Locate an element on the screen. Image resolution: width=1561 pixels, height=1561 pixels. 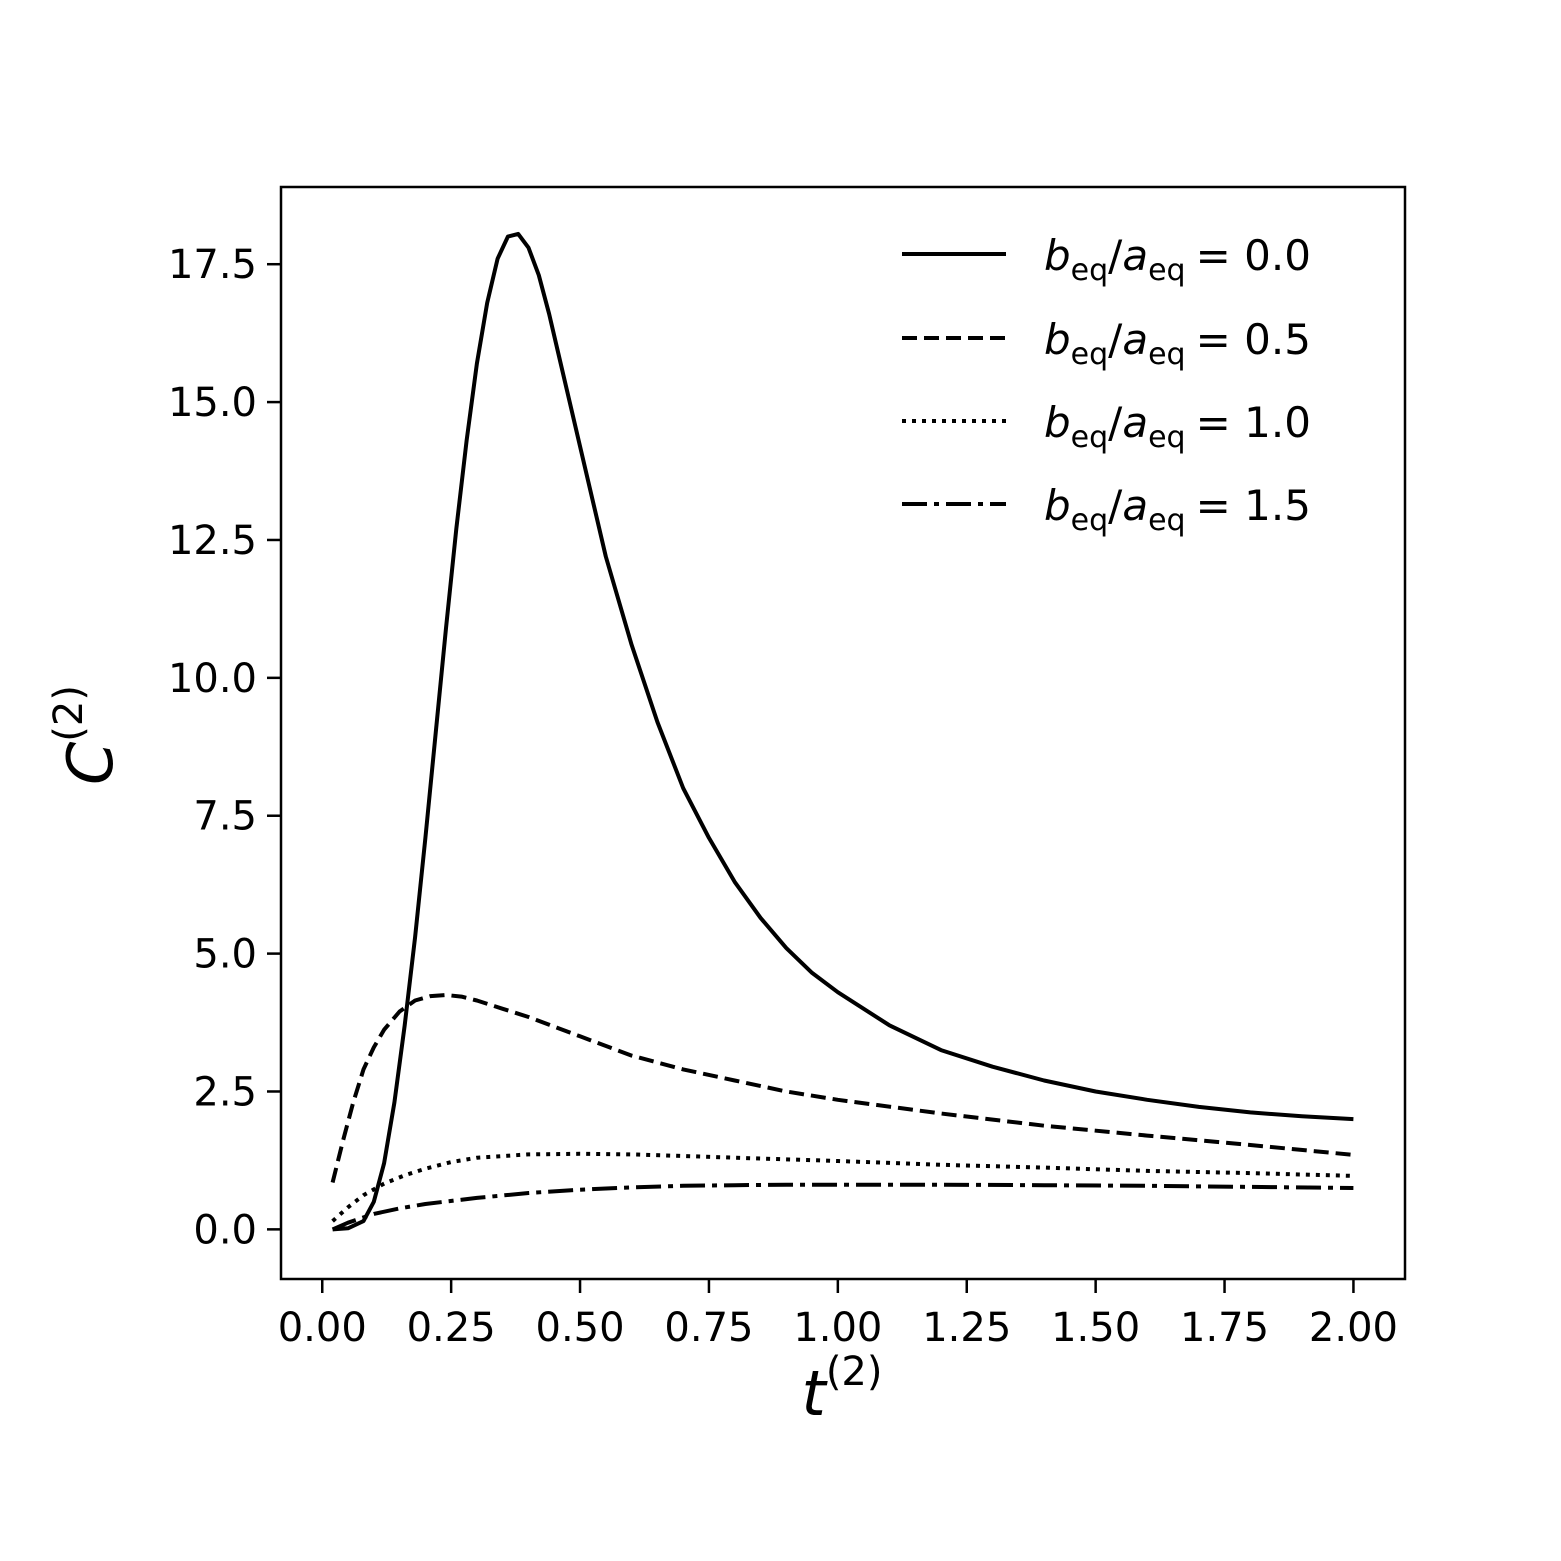
y-axis-label-superscript: (2) is located at coordinates (69, 713).